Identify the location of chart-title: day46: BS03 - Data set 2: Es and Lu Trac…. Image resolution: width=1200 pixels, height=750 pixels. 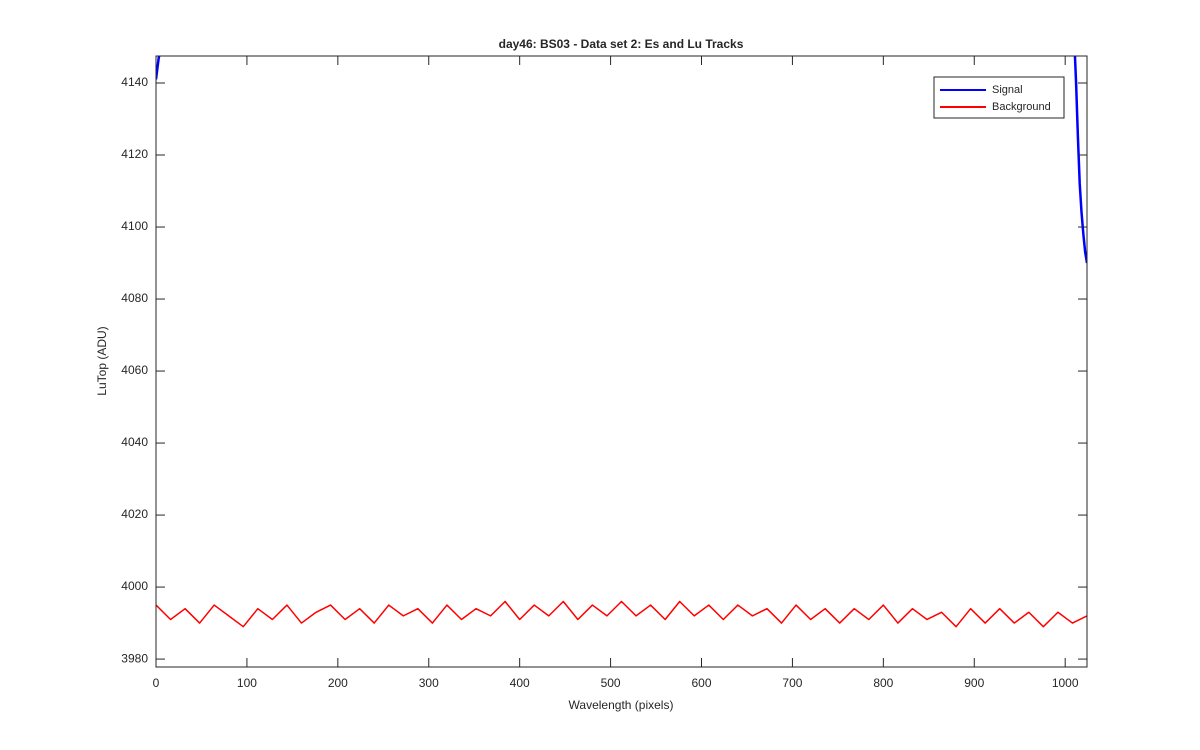
(621, 44).